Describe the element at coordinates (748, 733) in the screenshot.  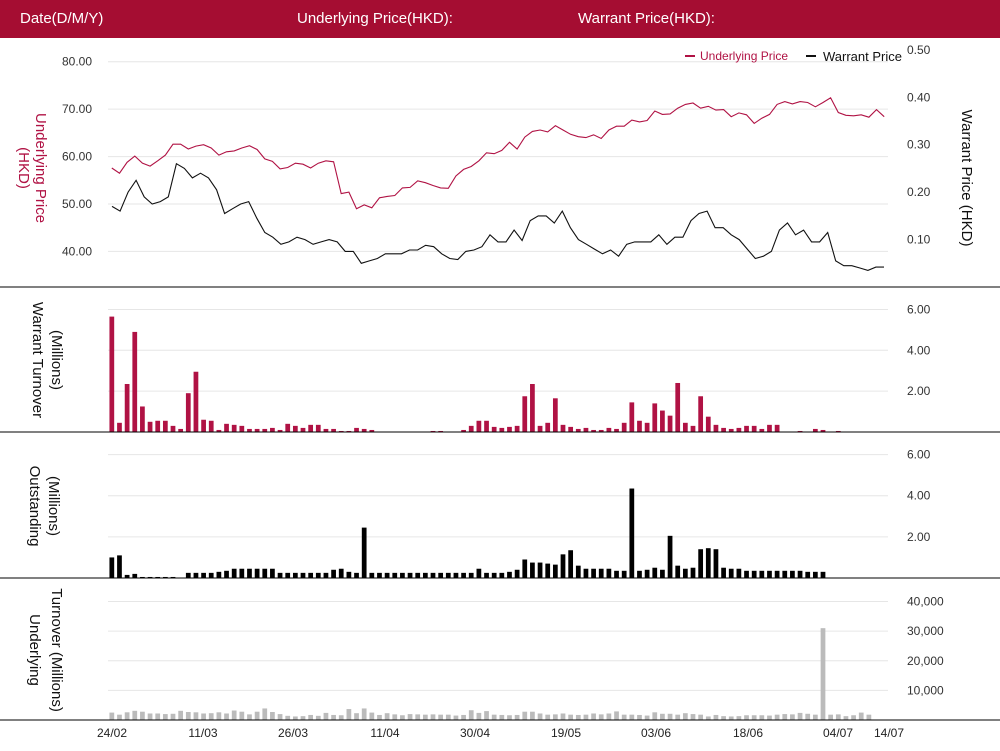
I see `x-tick-label: 18/06` at that location.